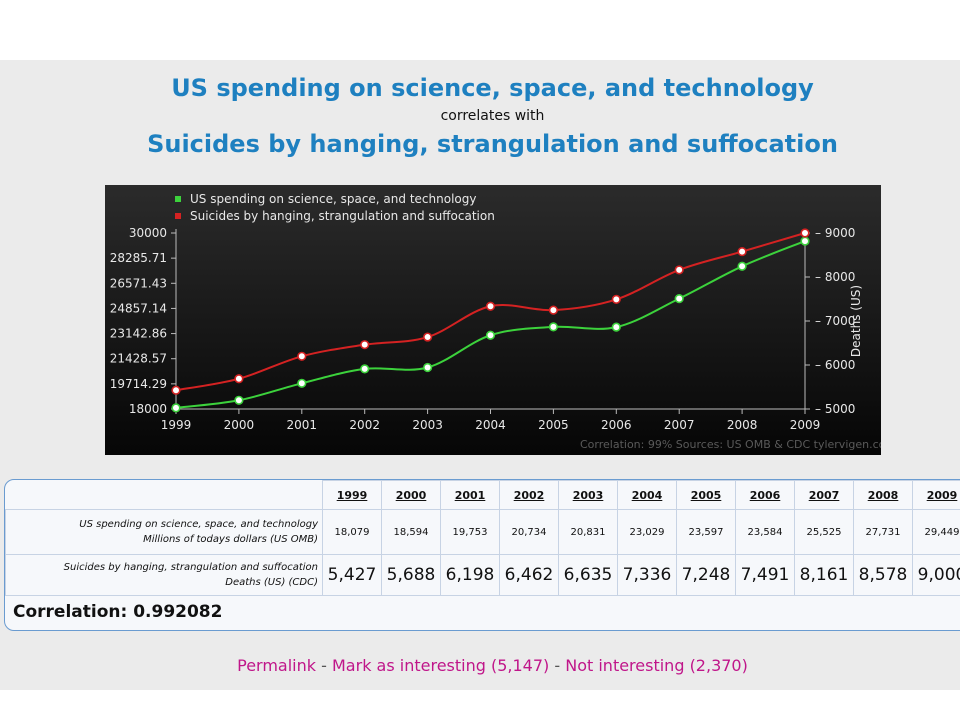 The width and height of the screenshot is (960, 720). What do you see at coordinates (706, 575) in the screenshot?
I see `cell-value: 7,248` at bounding box center [706, 575].